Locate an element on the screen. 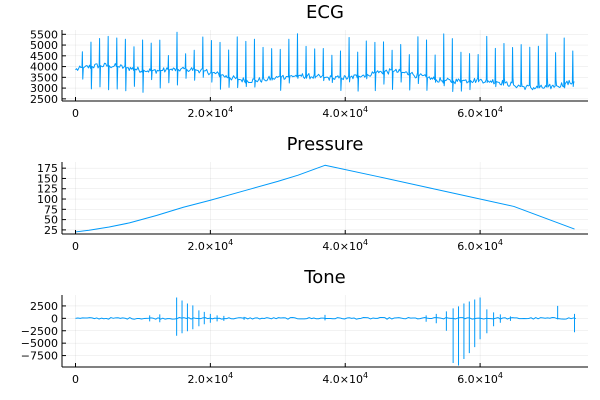  y-tick-label: 4500 is located at coordinates (44, 56).